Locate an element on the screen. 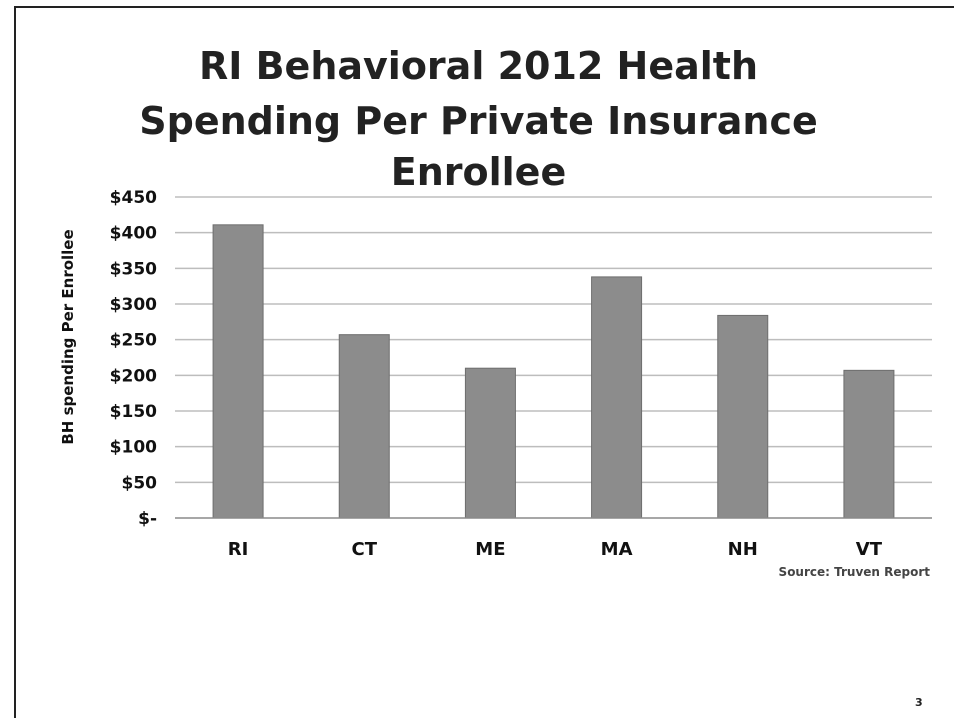 The image size is (957, 719). x-axis-ticks: RI CT ME MA NH VT is located at coordinates (555, 549).